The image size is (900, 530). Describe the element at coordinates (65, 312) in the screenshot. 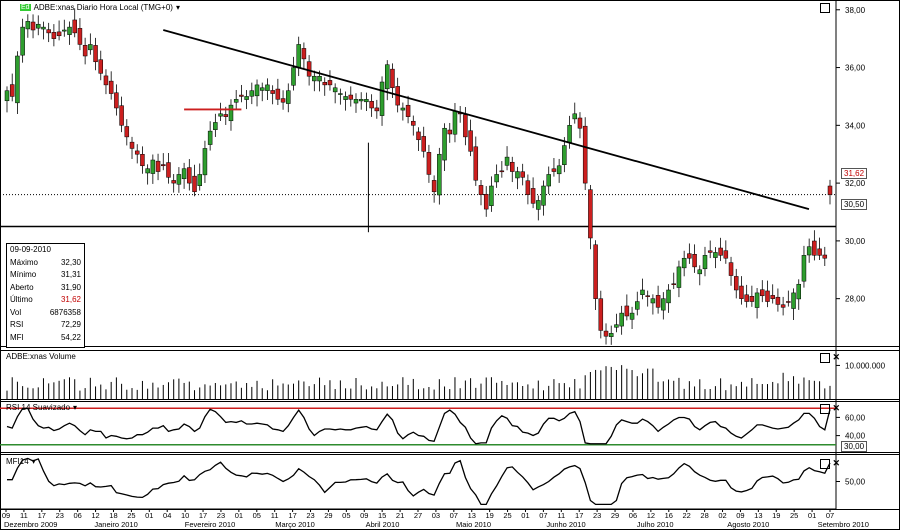

I see `ohlc-value: 6876358` at that location.